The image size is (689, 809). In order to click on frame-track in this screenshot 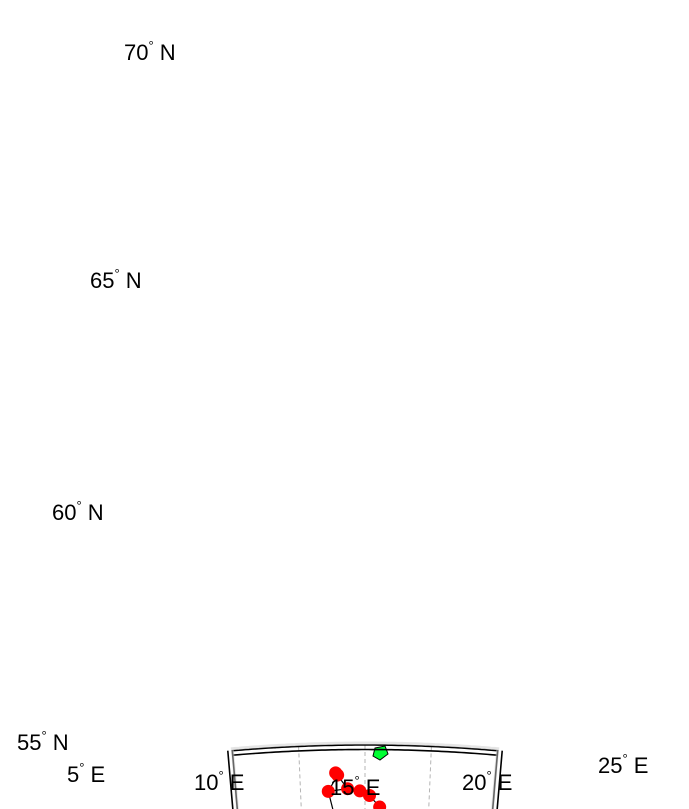, I will do `click(365, 775)`.